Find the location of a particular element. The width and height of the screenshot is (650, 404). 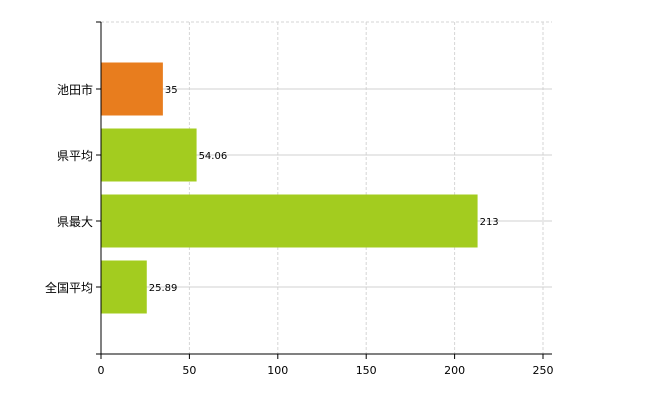

x-tick-label: 250 is located at coordinates (543, 370).